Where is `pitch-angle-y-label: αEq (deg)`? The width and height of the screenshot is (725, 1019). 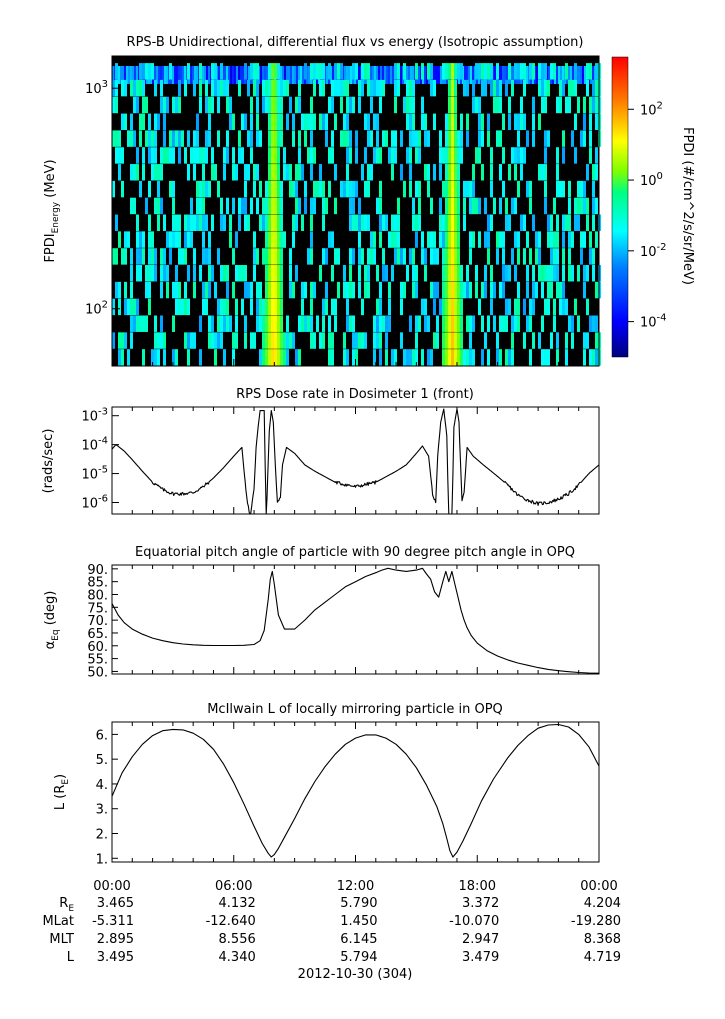 pitch-angle-y-label: αEq (deg) is located at coordinates (52, 620).